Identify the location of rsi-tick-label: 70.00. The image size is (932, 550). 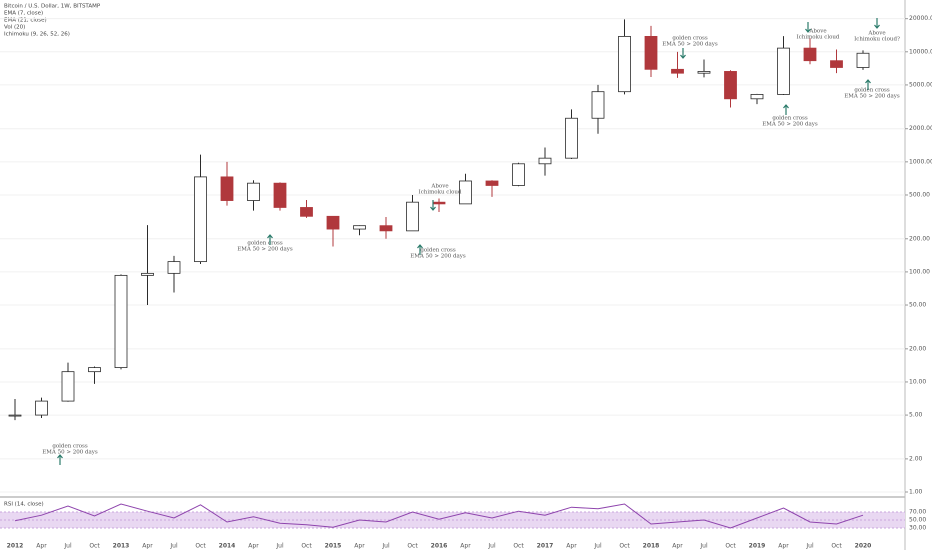
(917, 512).